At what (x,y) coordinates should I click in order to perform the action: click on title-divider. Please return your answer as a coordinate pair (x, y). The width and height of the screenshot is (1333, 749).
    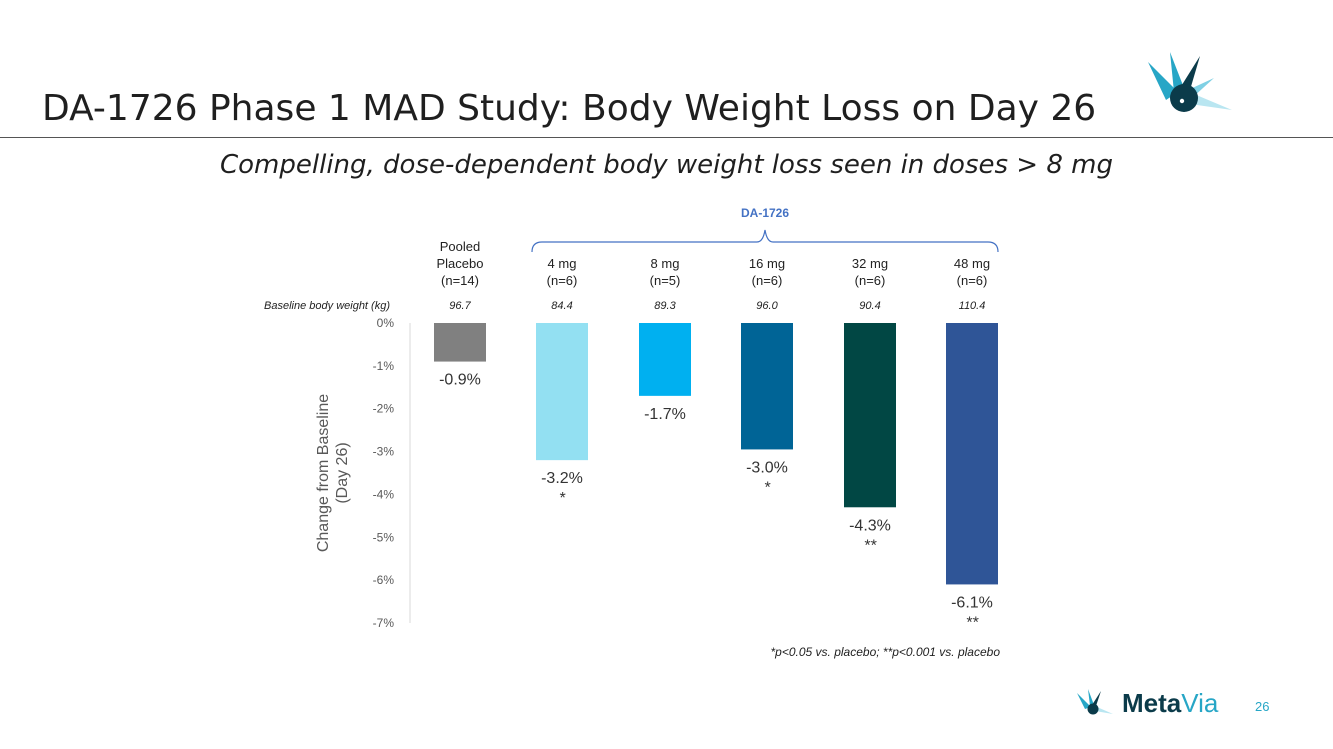
    Looking at the image, I should click on (666, 137).